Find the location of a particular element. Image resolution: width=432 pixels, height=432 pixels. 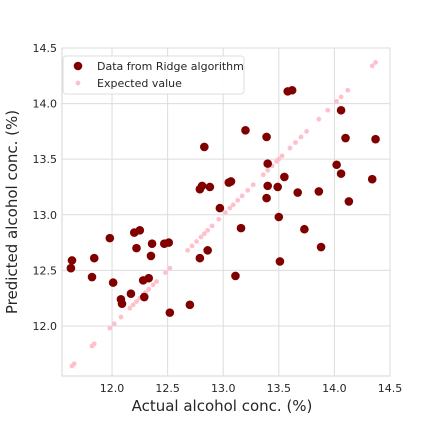

x-tick-label: 12.5 is located at coordinates (167, 388).